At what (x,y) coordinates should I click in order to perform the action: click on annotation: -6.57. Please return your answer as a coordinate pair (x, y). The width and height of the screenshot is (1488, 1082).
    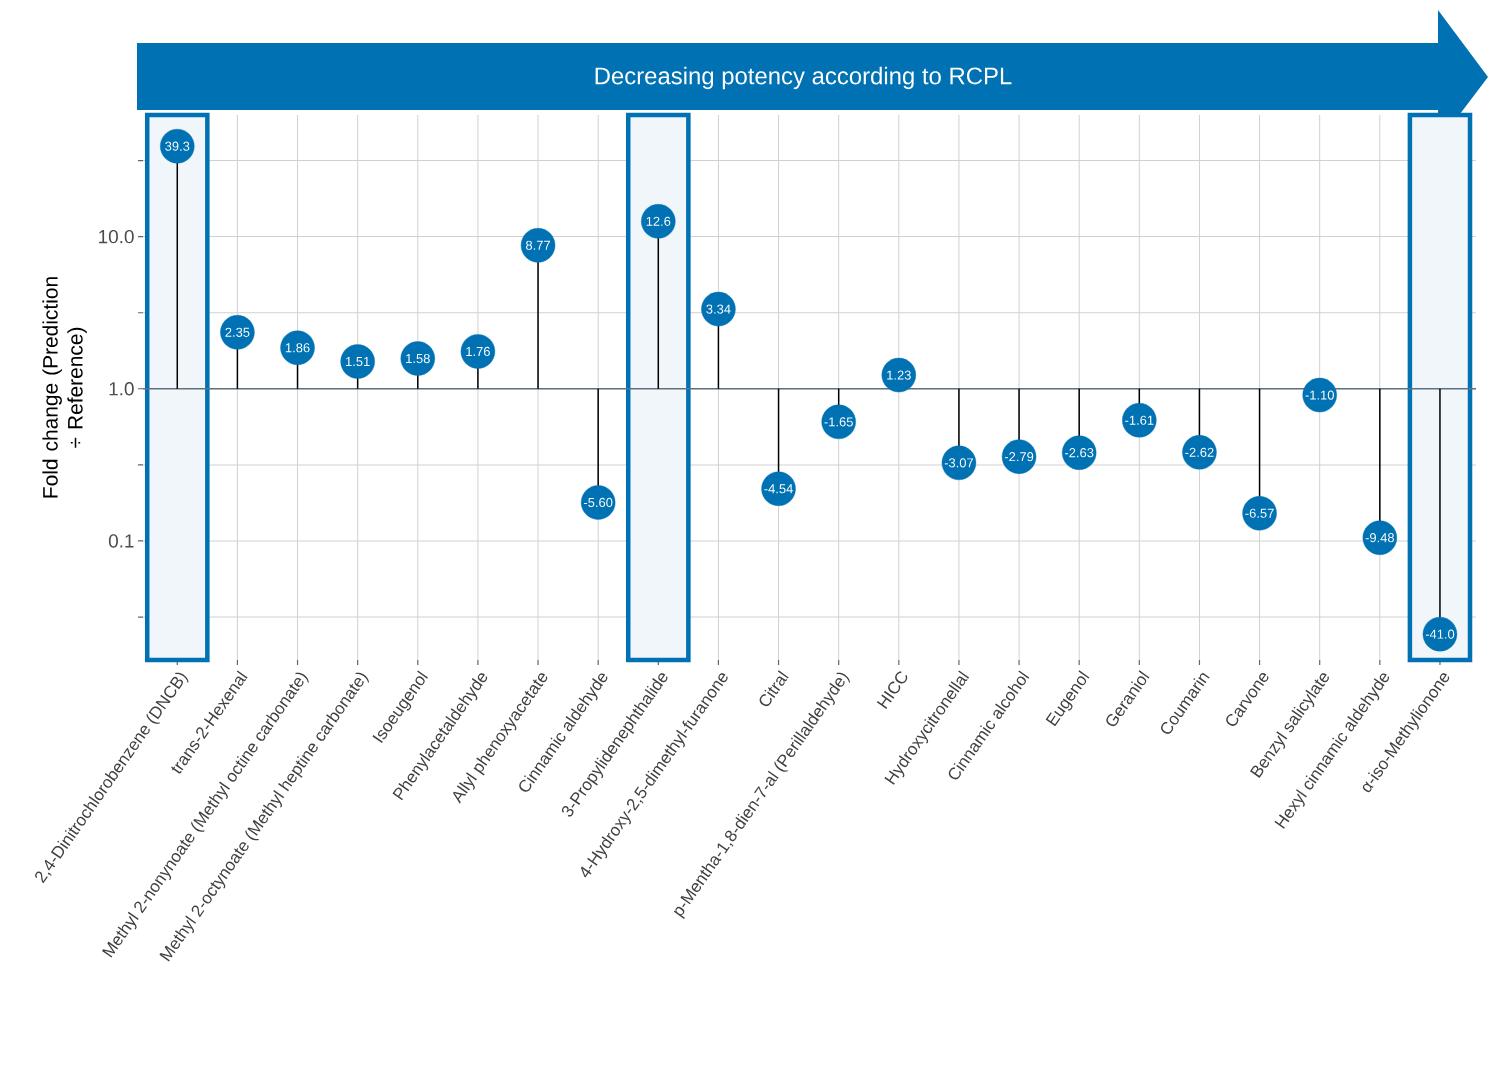
    Looking at the image, I should click on (1259, 513).